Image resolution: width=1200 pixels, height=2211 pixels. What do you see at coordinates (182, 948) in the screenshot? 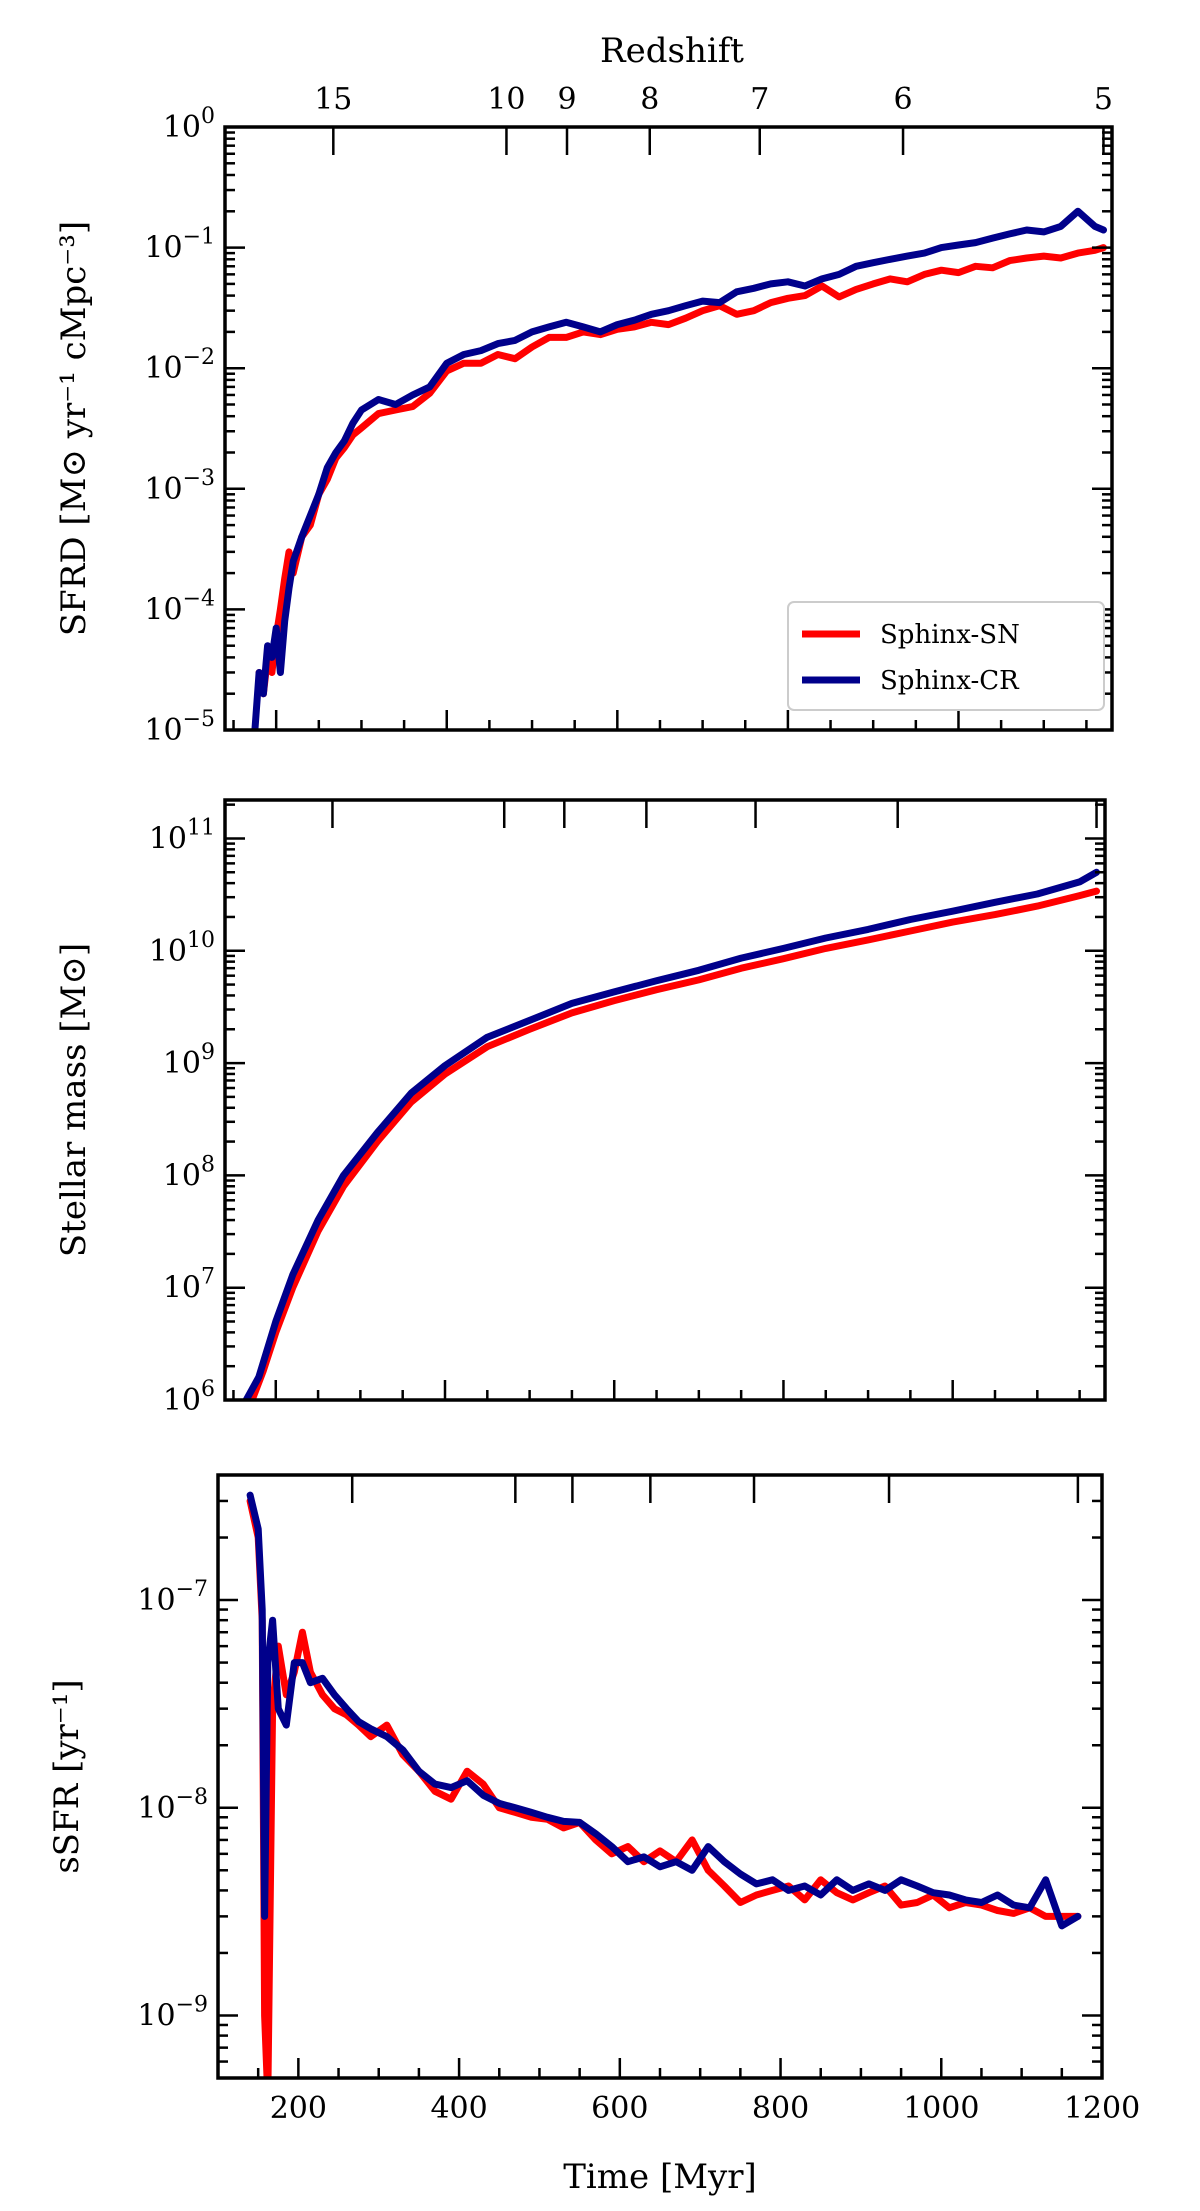
I see `y-tick-label: 10¹⁰` at bounding box center [182, 948].